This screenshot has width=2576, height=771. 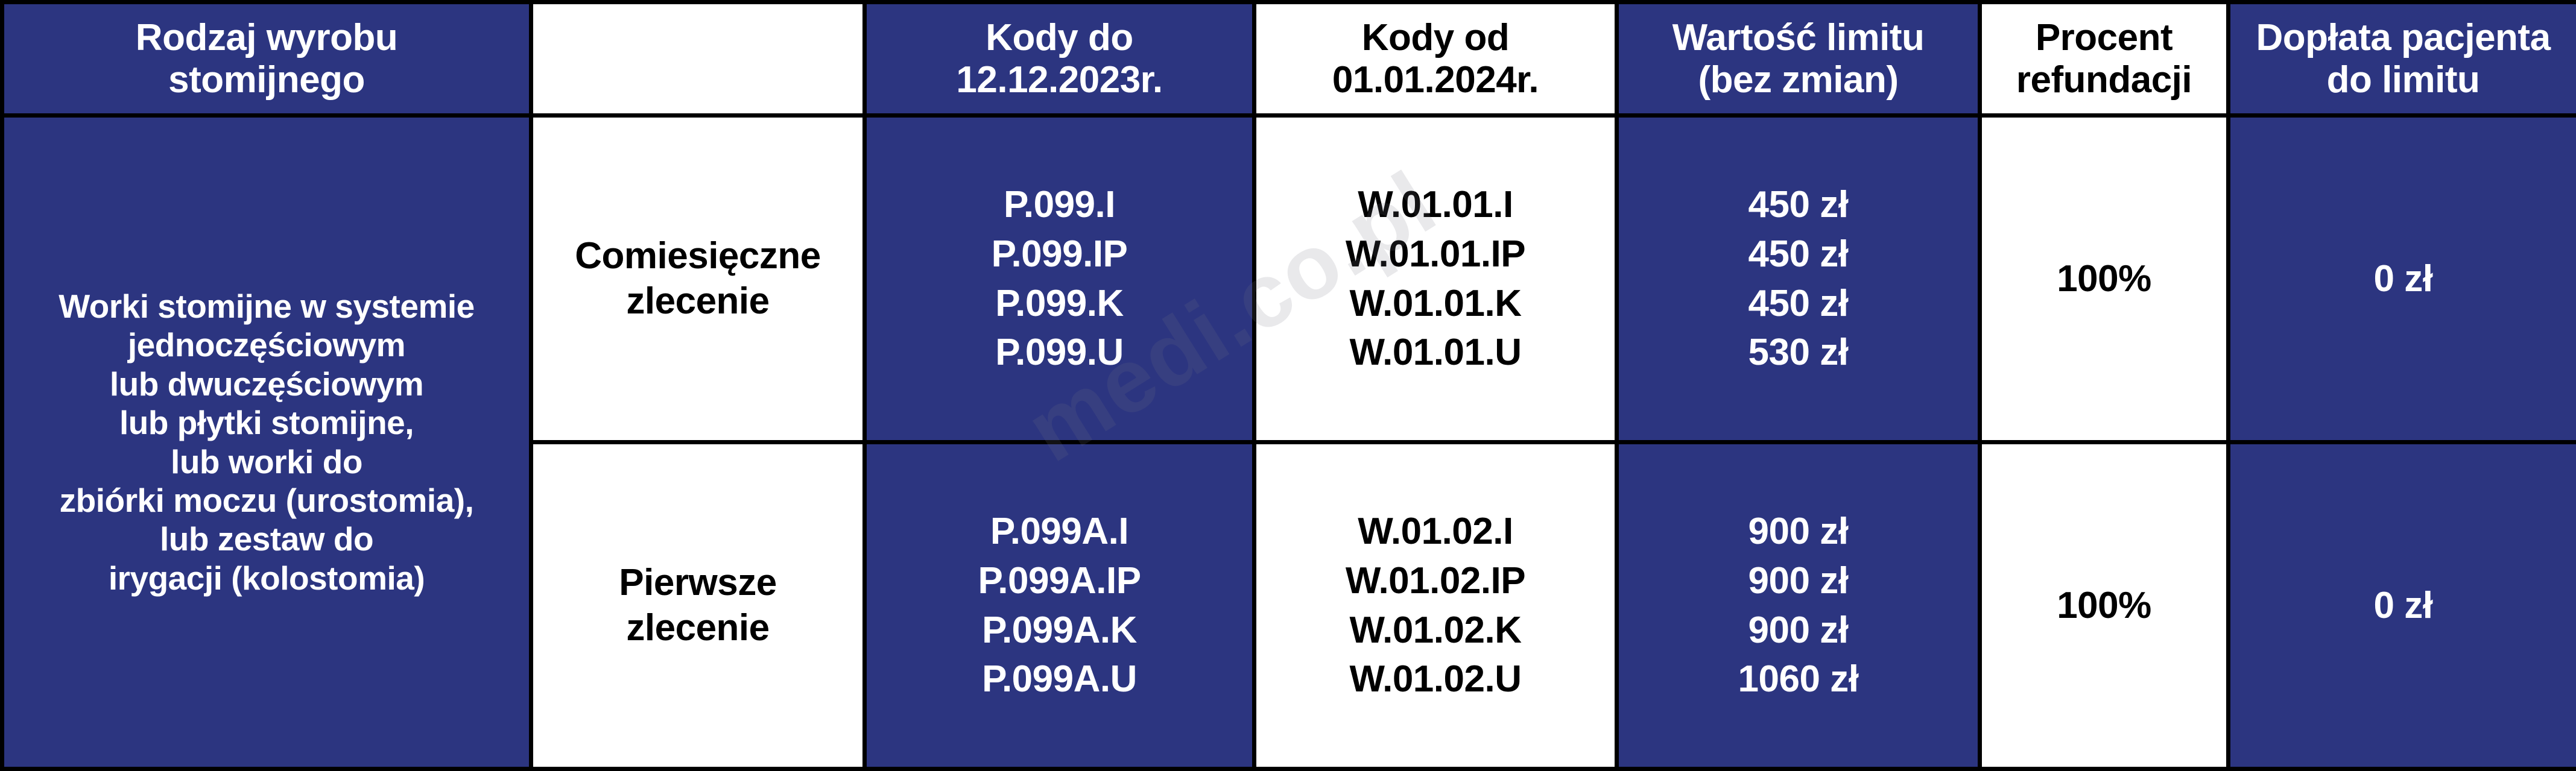 I want to click on header-order-type-empty, so click(x=698, y=59).